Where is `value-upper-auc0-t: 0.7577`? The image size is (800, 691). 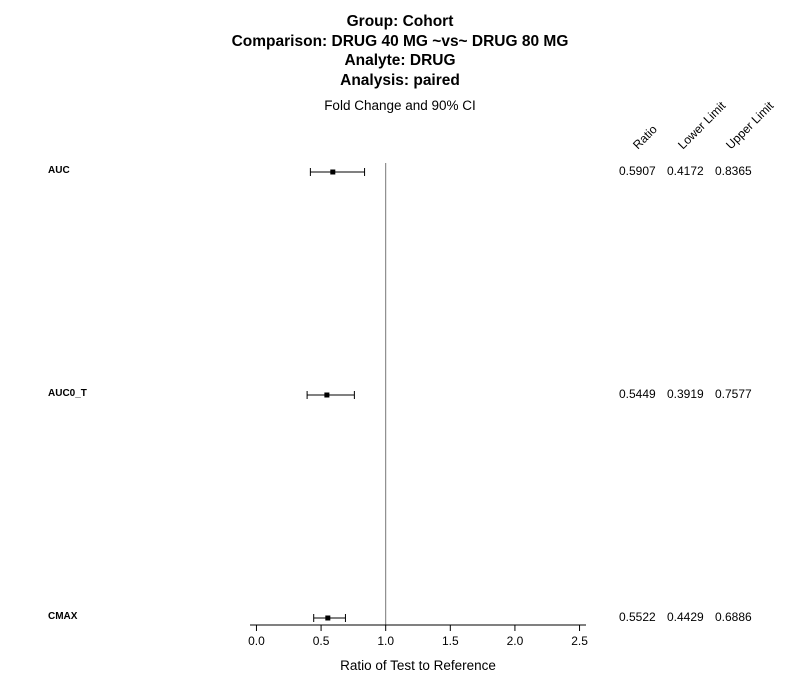
value-upper-auc0-t: 0.7577 is located at coordinates (733, 394).